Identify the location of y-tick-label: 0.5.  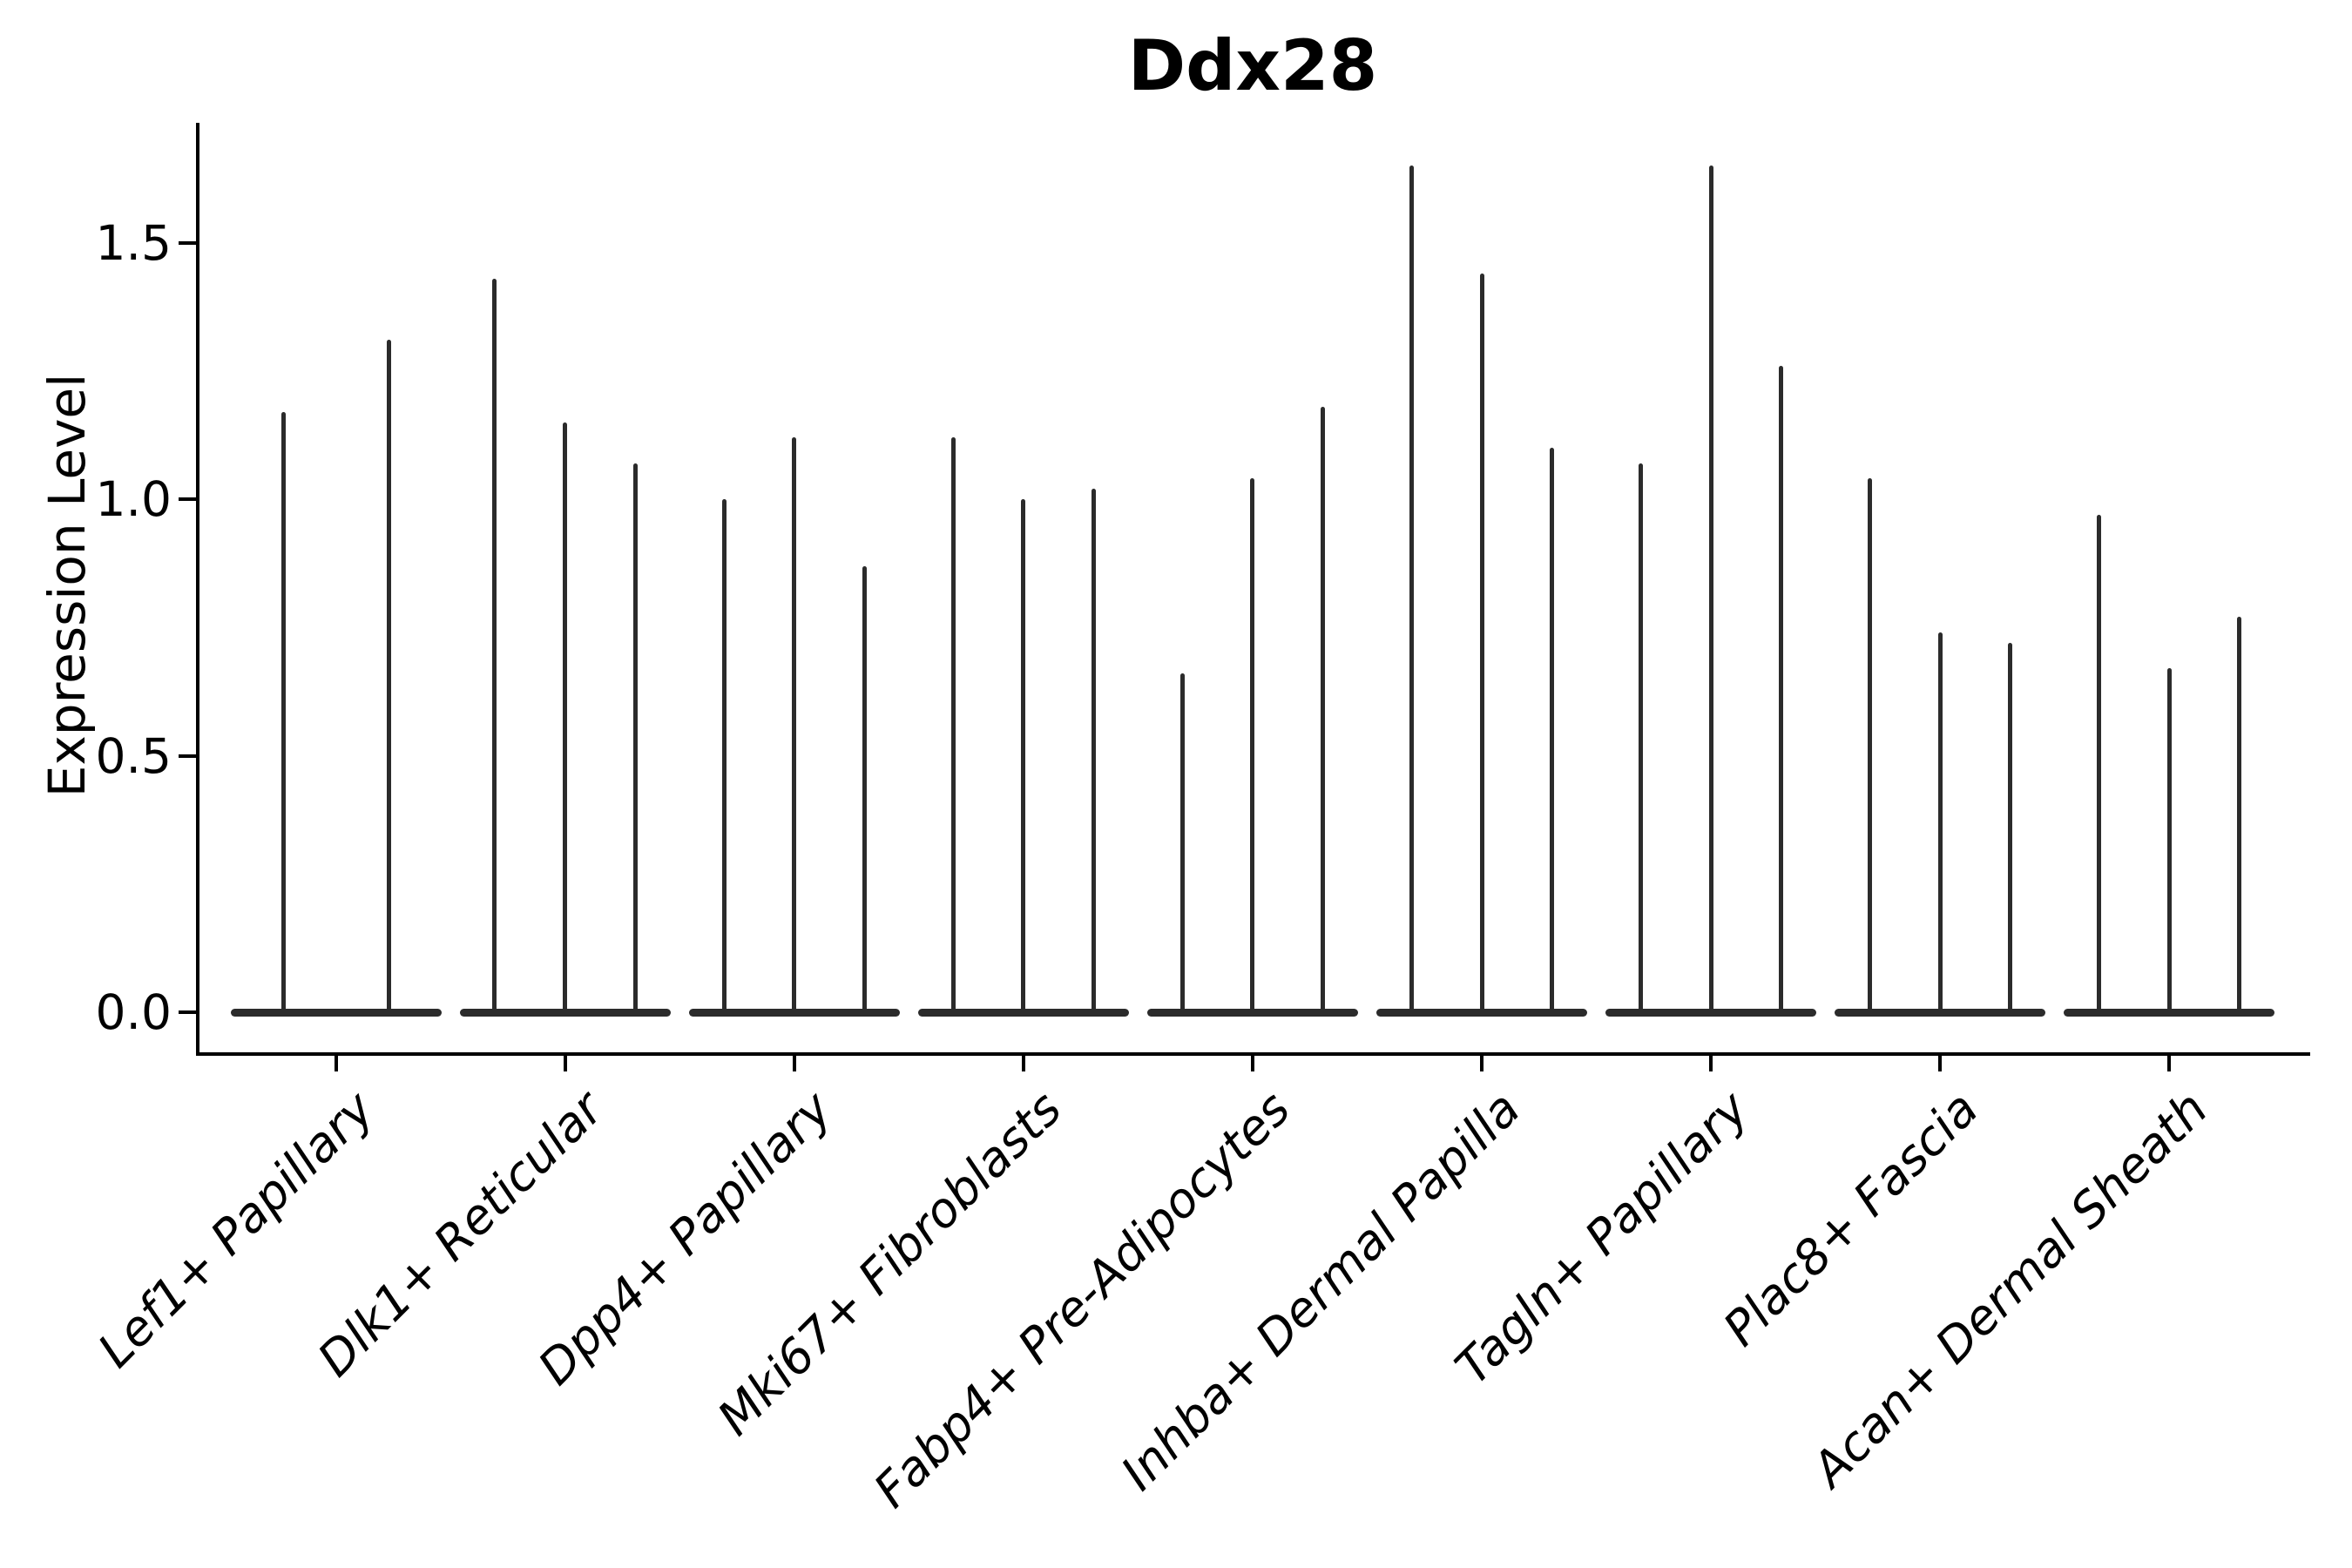
(134, 756).